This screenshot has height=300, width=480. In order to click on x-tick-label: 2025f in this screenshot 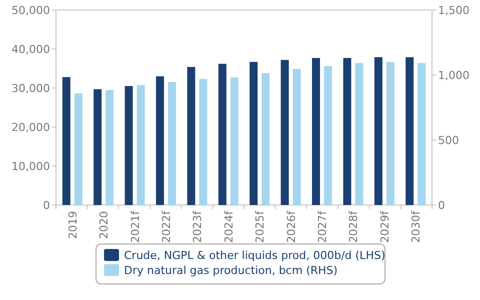, I will do `click(260, 226)`.